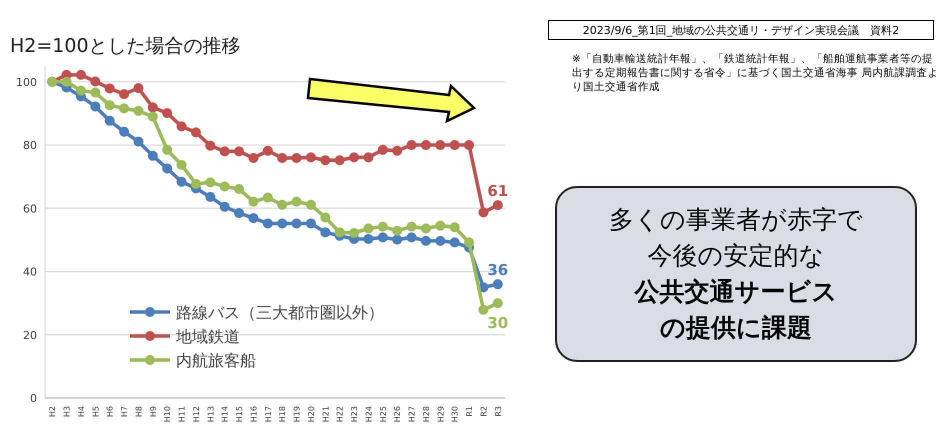  Describe the element at coordinates (283, 414) in the screenshot. I see `x-tick-label: H18` at that location.